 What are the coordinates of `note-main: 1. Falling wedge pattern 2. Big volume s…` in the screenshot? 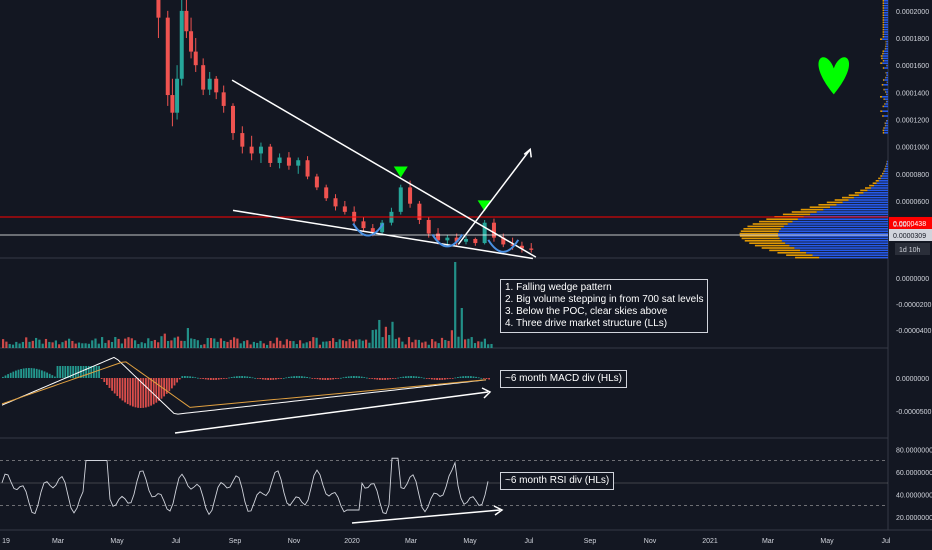 It's located at (604, 306).